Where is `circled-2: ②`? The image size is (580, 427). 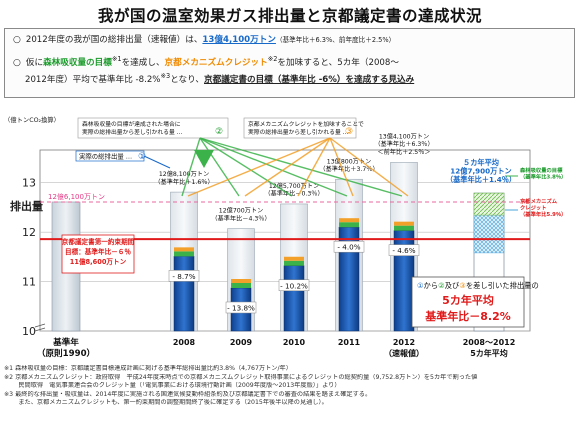
circled-2: ② is located at coordinates (219, 132).